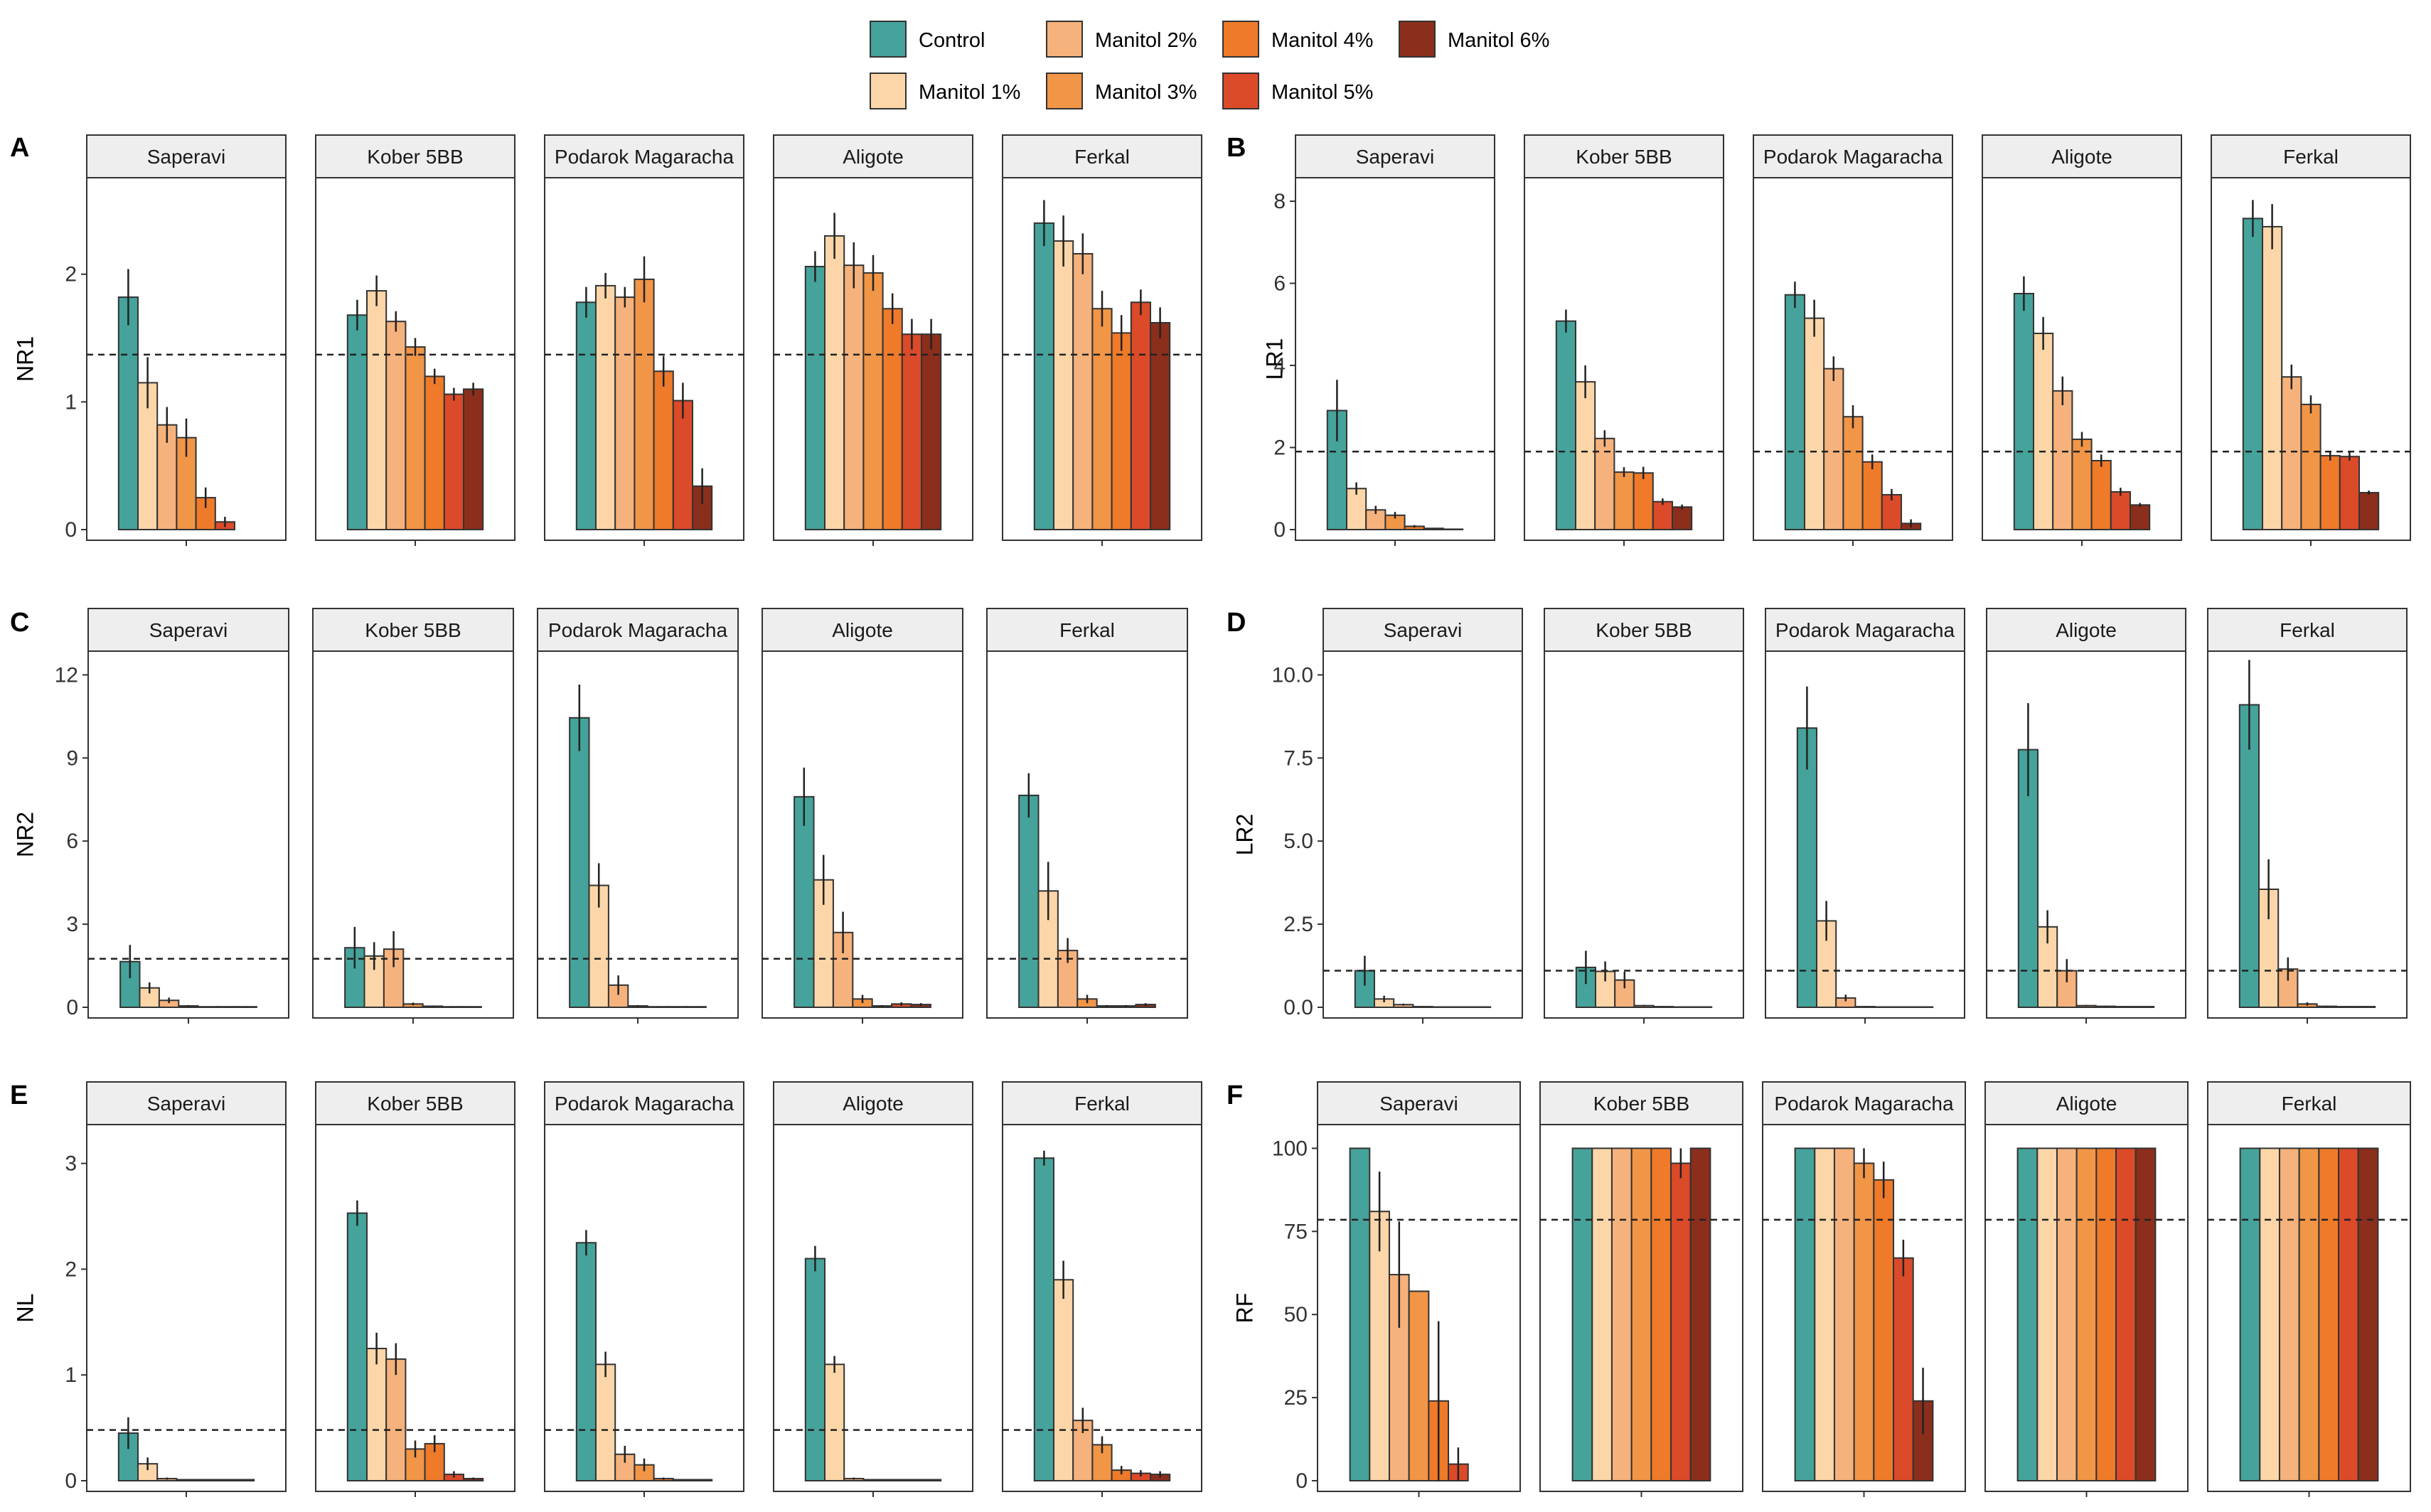  I want to click on legend-item-manitol-3: Manitol 3%, so click(1121, 91).